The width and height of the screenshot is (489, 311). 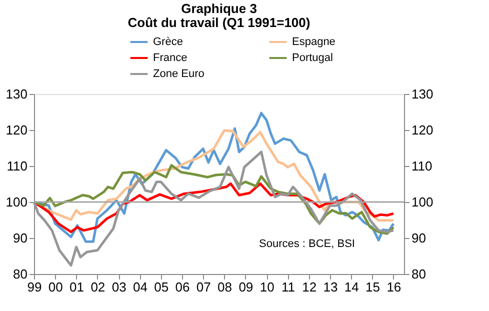 What do you see at coordinates (330, 287) in the screenshot?
I see `x-tick-label: 13` at bounding box center [330, 287].